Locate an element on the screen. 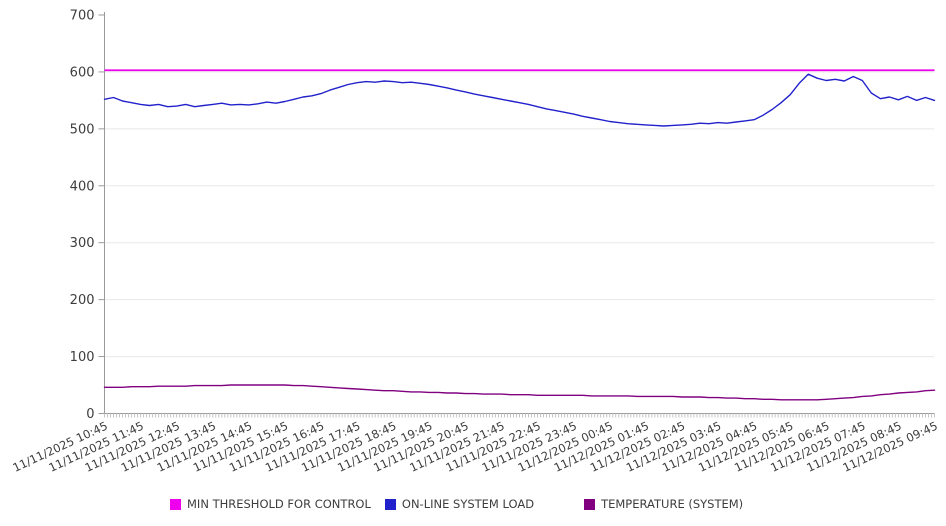  temperature-system-swatch-icon is located at coordinates (590, 504).